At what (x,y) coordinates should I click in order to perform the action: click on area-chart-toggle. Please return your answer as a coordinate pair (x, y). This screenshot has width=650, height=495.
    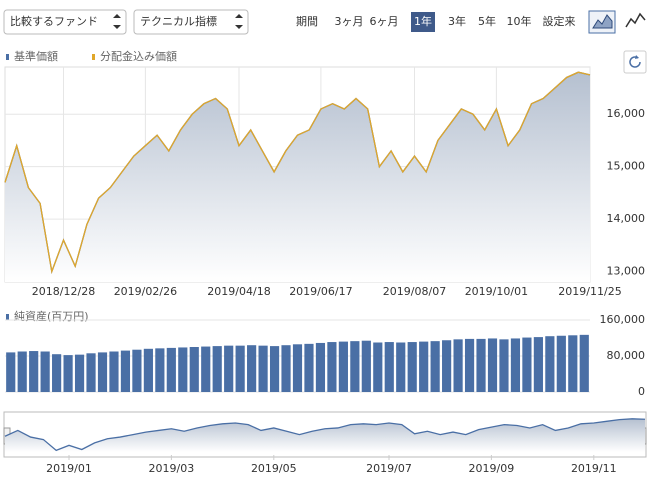
    Looking at the image, I should click on (602, 22).